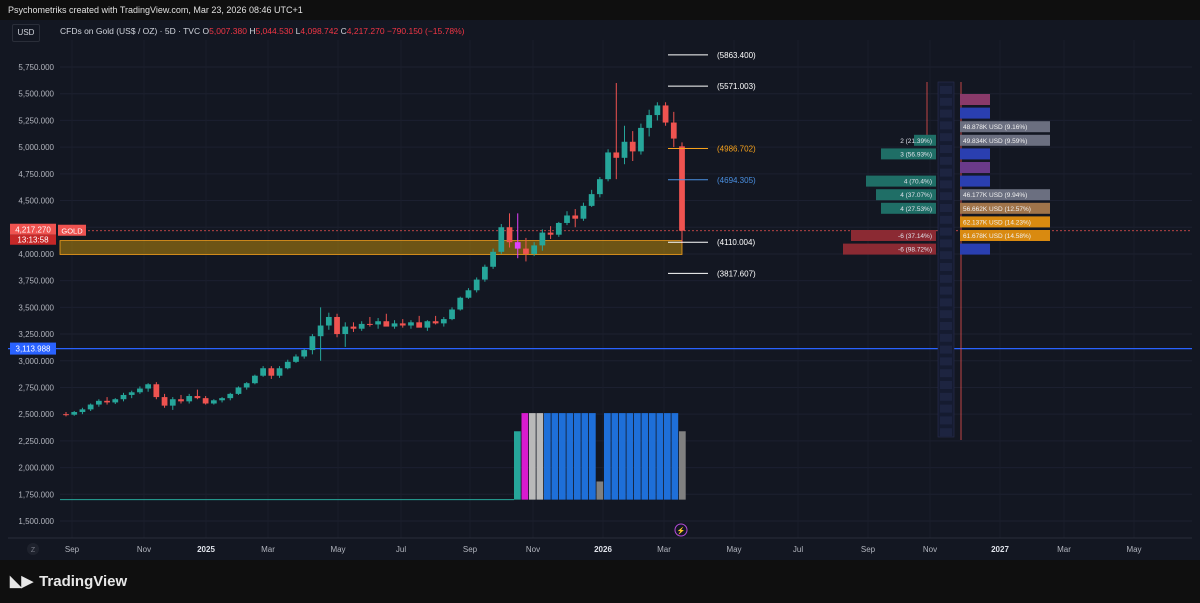  What do you see at coordinates (36, 254) in the screenshot?
I see `price-tick-label: 4,000.000` at bounding box center [36, 254].